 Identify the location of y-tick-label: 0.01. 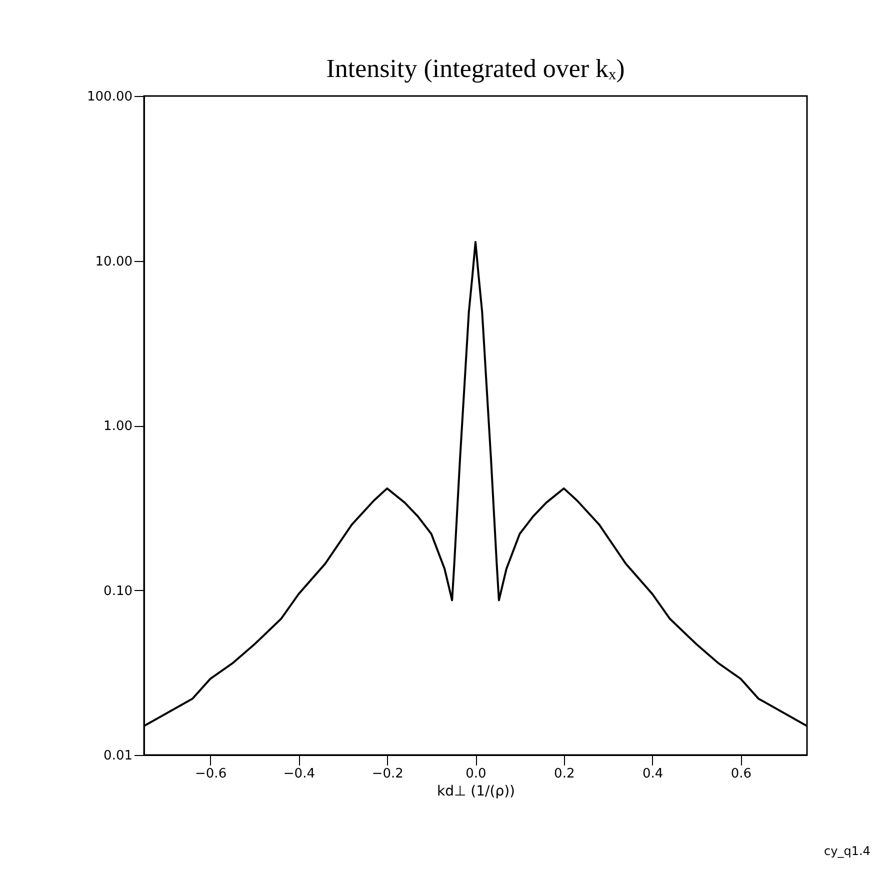
(118, 756).